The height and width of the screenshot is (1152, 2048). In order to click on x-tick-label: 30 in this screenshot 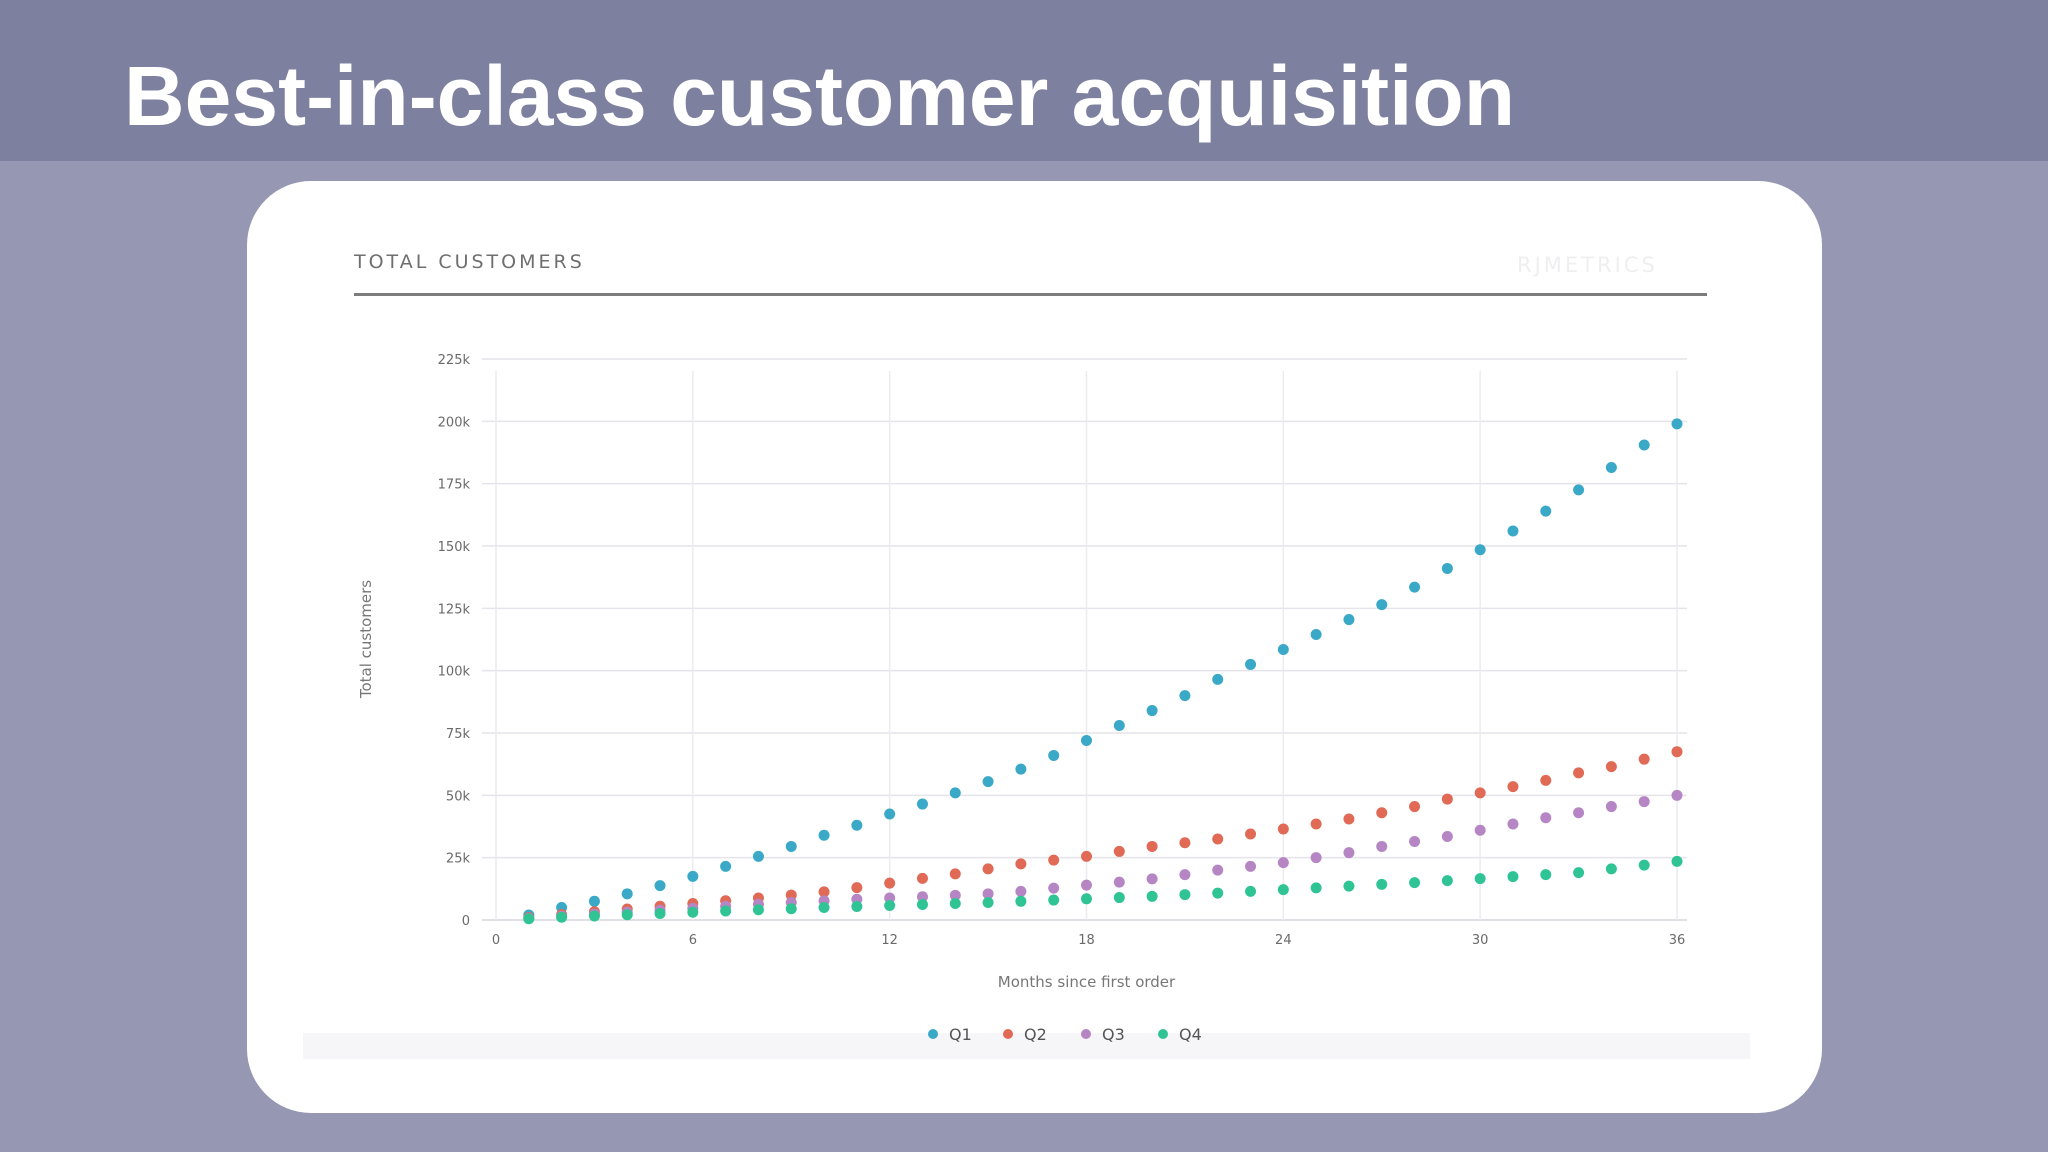, I will do `click(1480, 940)`.